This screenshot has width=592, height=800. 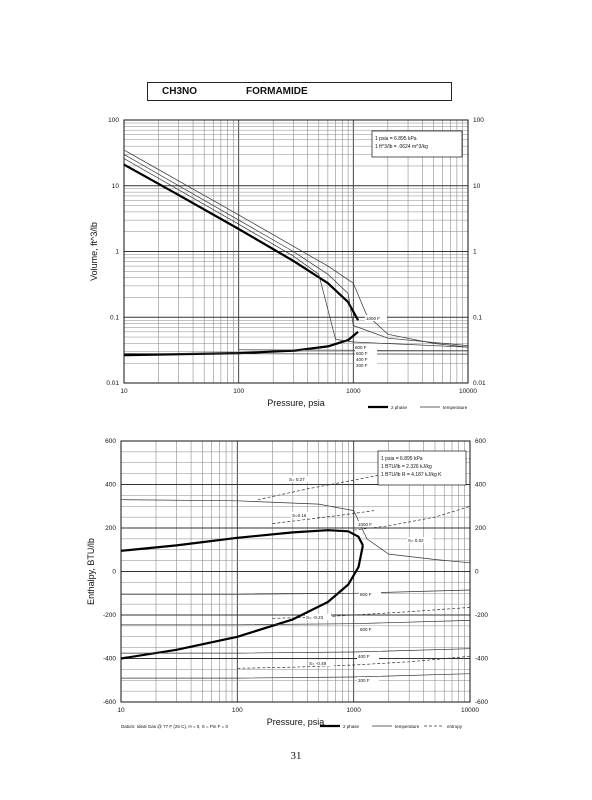 I want to click on chart2-right-y-tick-label: 400, so click(x=480, y=485).